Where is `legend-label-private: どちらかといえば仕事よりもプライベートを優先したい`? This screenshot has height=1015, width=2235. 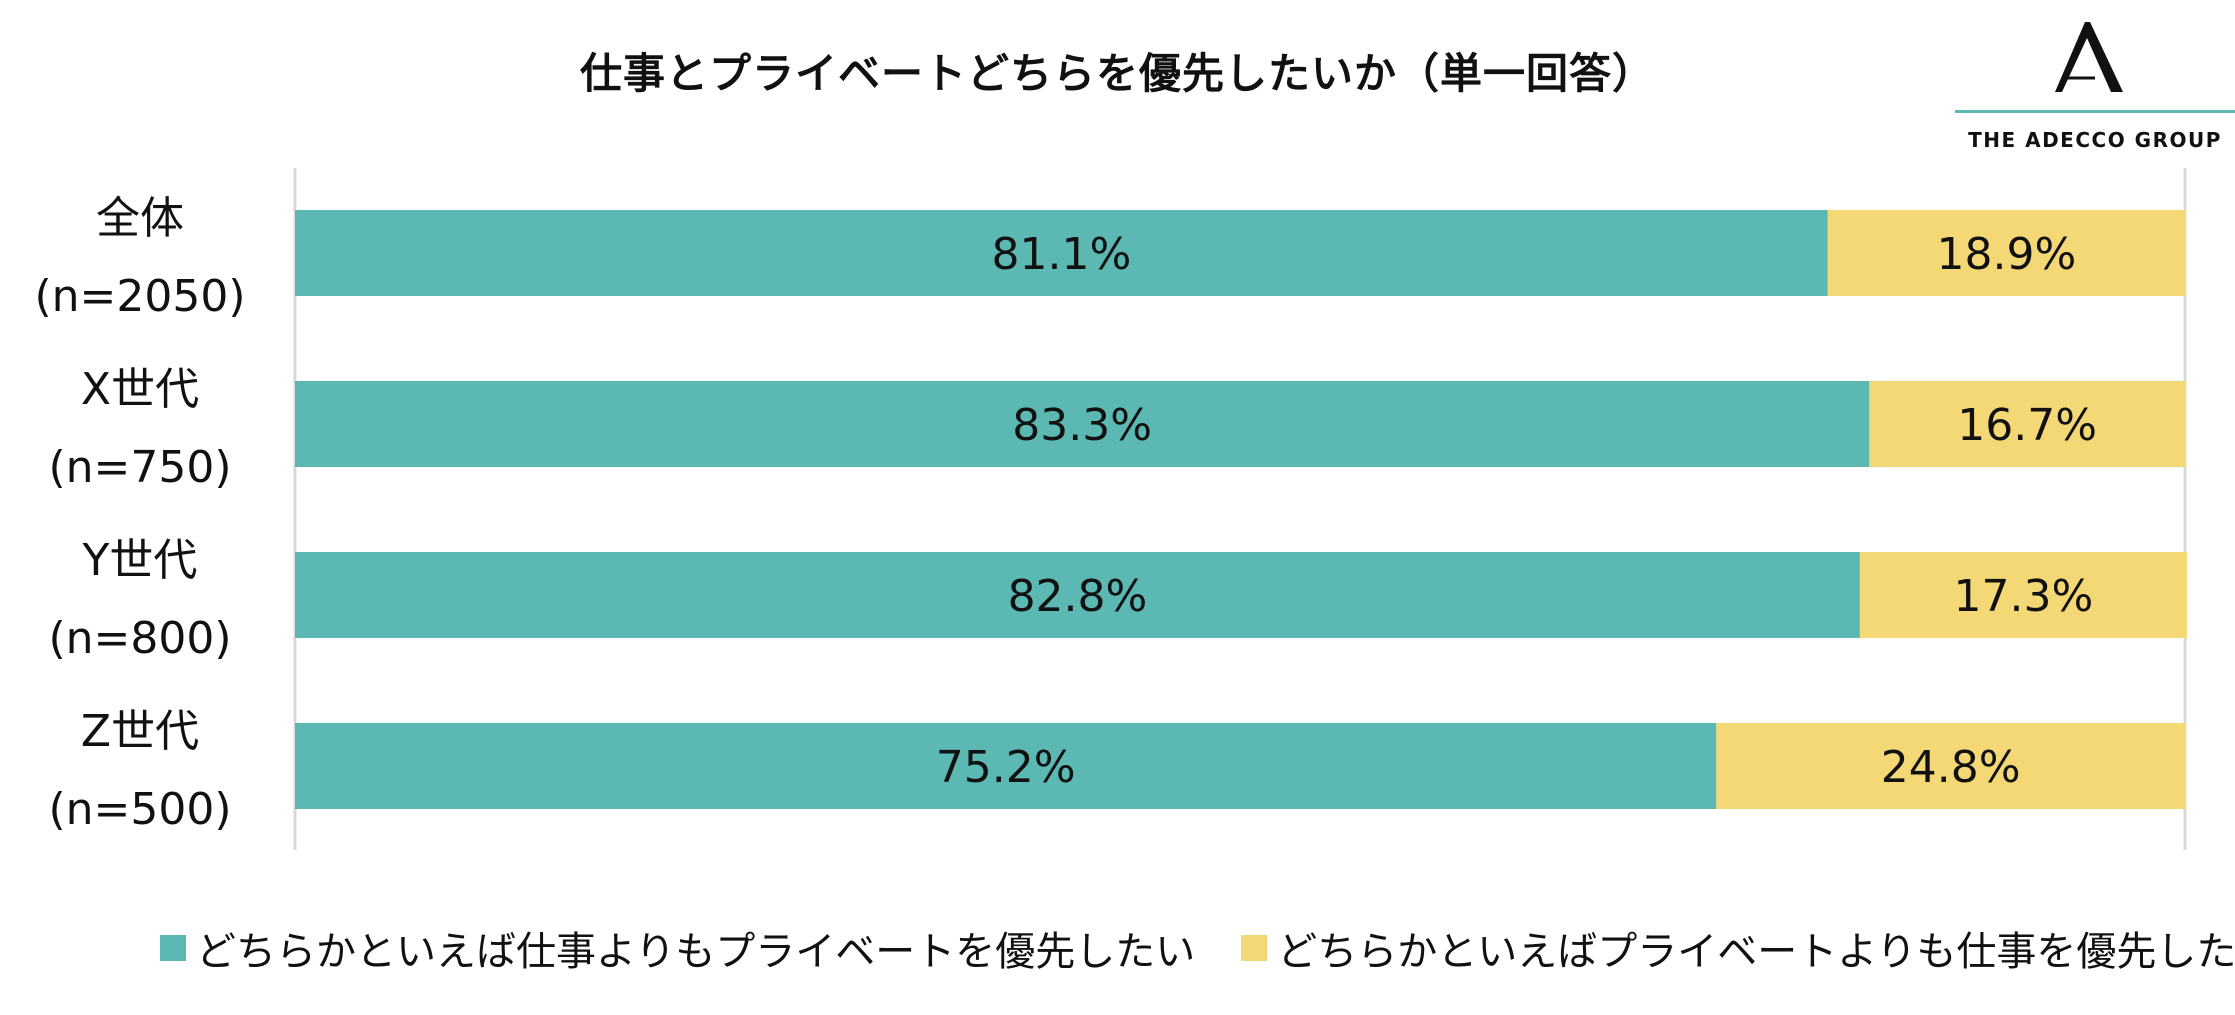 legend-label-private: どちらかといえば仕事よりもプライベートを優先したい is located at coordinates (696, 952).